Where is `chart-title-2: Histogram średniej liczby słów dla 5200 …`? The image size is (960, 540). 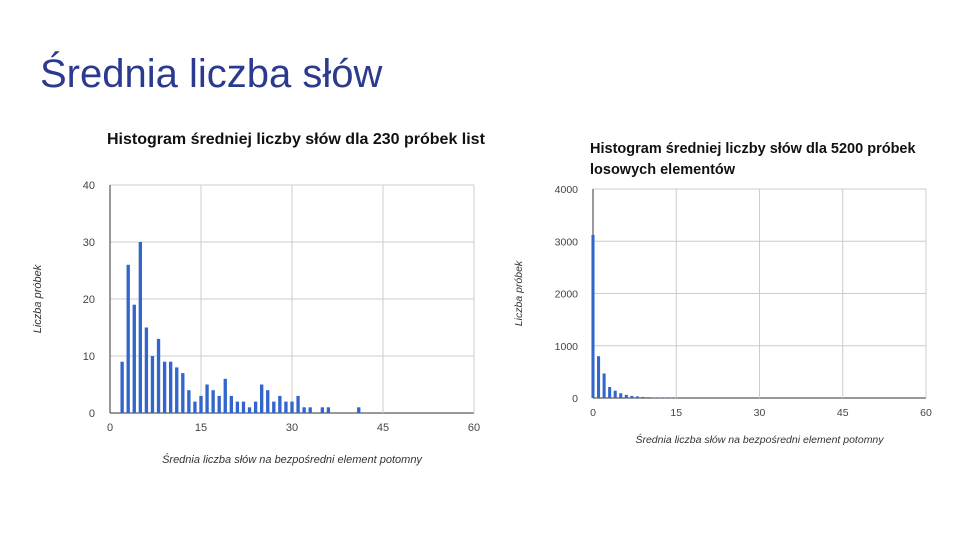
chart-title-2: Histogram średniej liczby słów dla 5200 … is located at coordinates (753, 159).